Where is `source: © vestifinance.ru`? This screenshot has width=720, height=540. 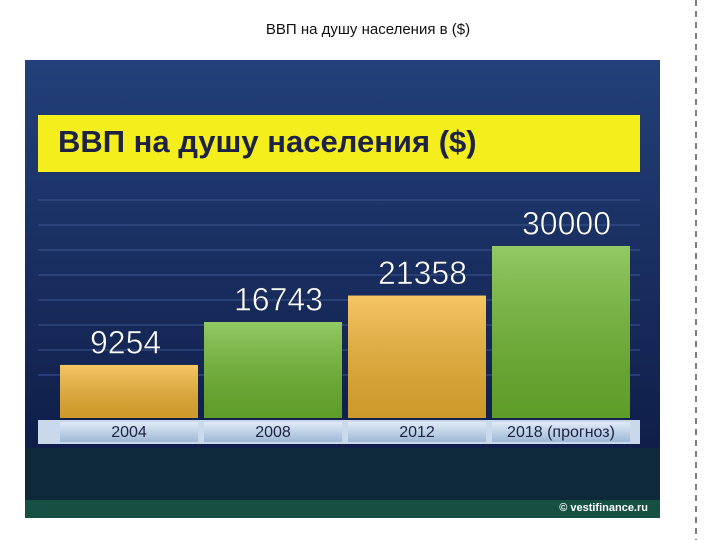 source: © vestifinance.ru is located at coordinates (603, 508).